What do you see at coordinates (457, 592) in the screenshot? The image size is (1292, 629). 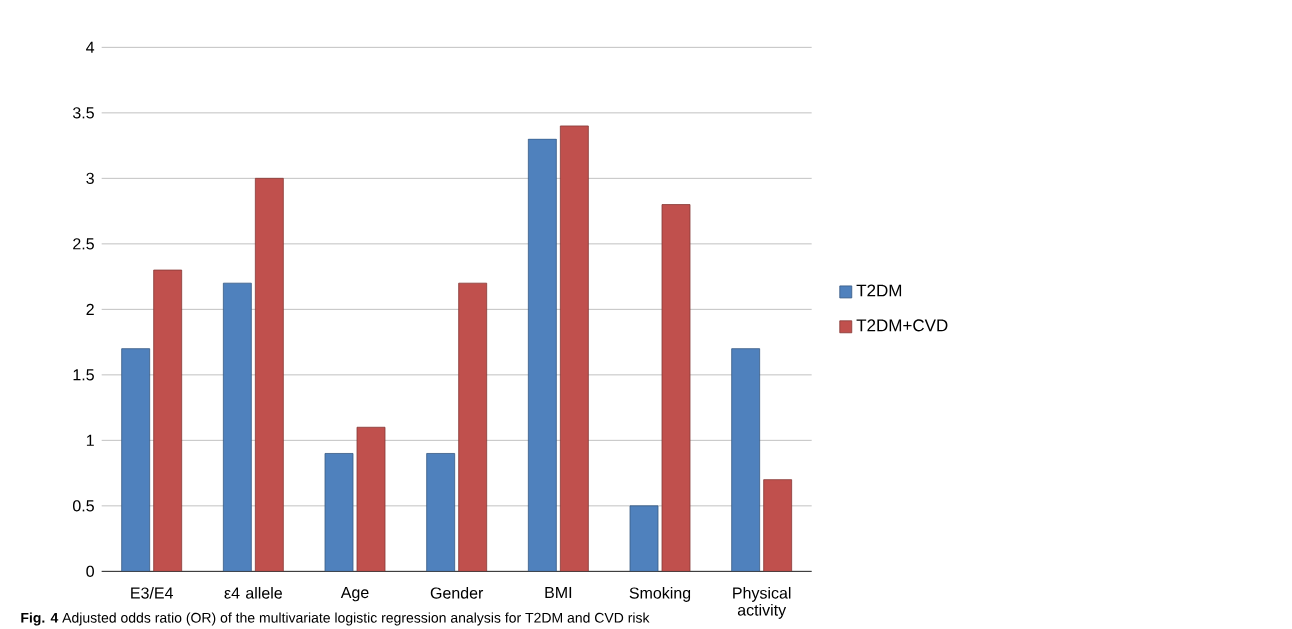 I see `x-tick-label: Gender` at bounding box center [457, 592].